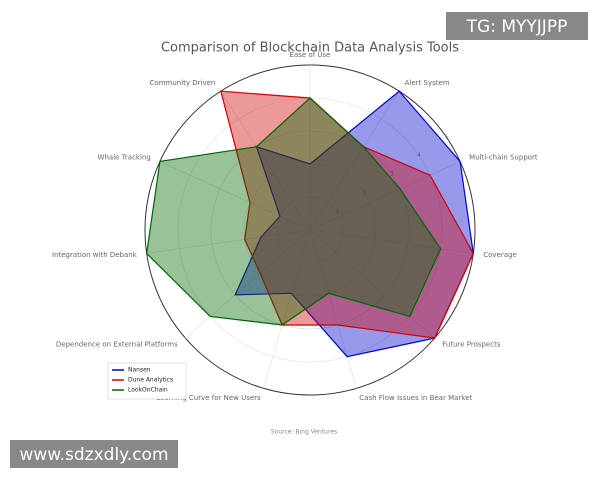 The image size is (600, 480). Describe the element at coordinates (419, 155) in the screenshot. I see `r-tick-label: 4` at that location.